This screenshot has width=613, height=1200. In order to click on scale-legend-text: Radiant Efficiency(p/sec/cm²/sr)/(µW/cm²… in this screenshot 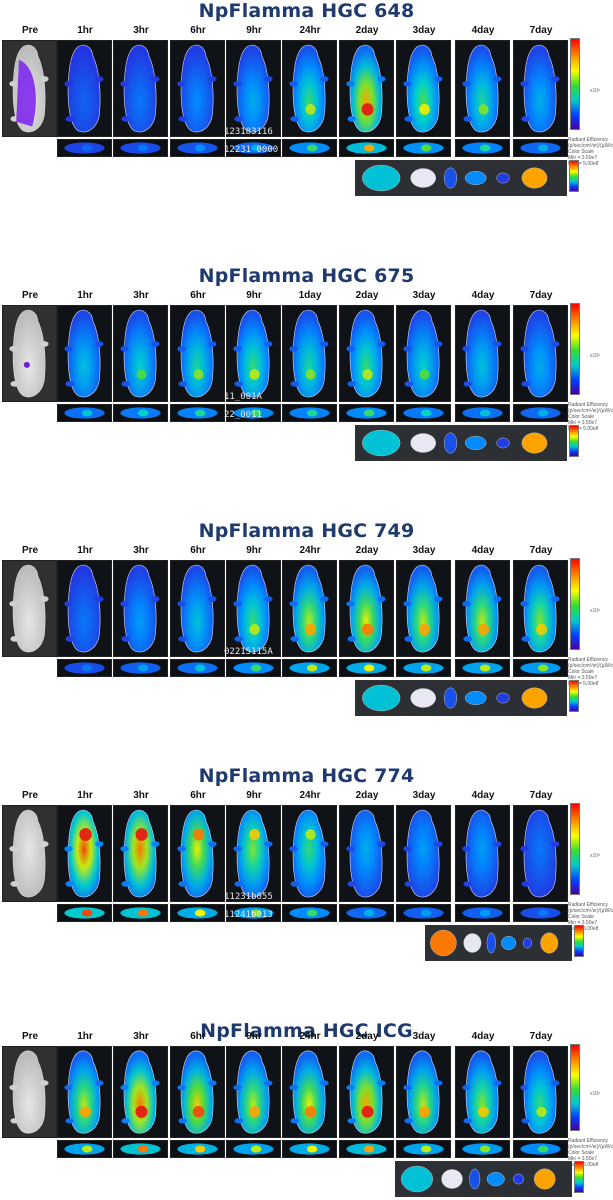, I will do `click(590, 152)`.